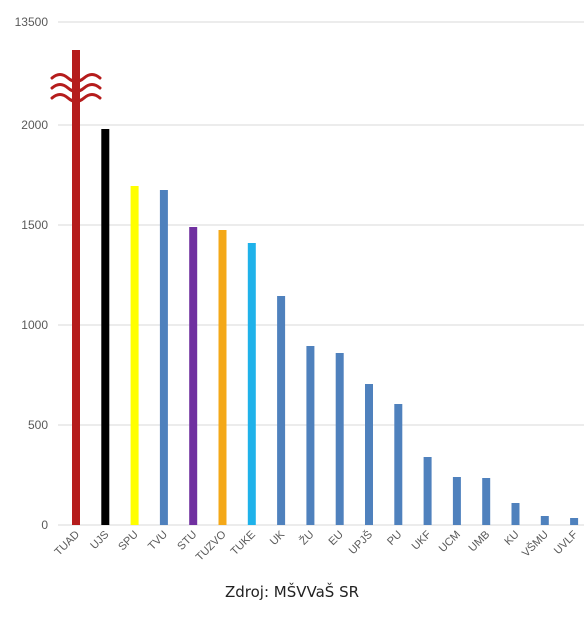 Image resolution: width=584 pixels, height=619 pixels. Describe the element at coordinates (34, 325) in the screenshot. I see `y-tick-label: 1000` at that location.